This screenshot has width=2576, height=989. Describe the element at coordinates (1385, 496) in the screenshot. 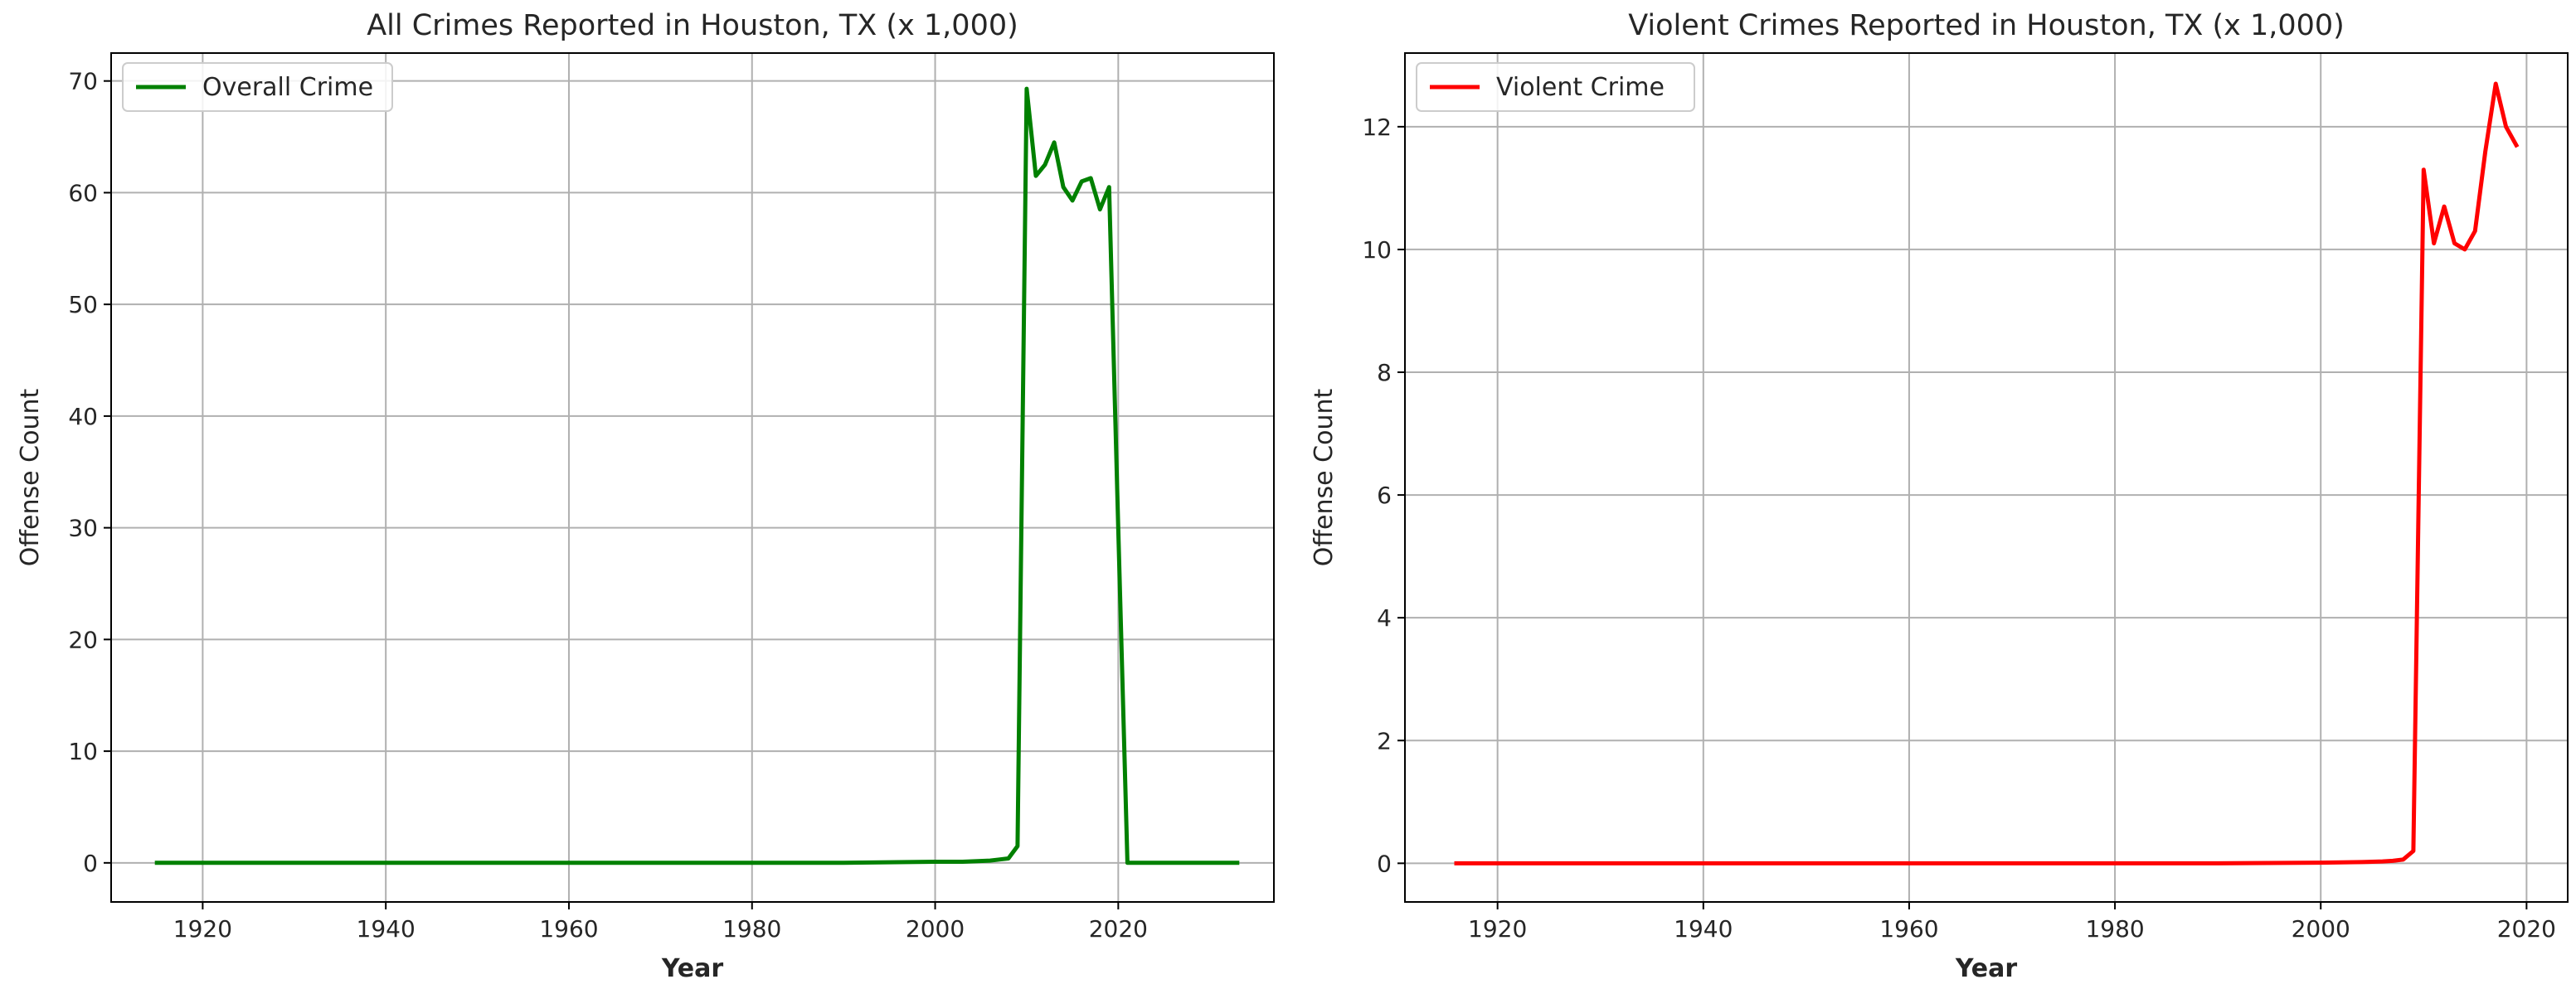

I see `y-tick-label: 6` at that location.